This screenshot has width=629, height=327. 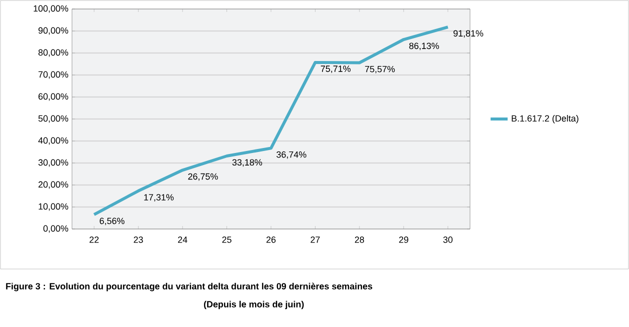 I want to click on data-label: 91,81%, so click(x=469, y=34).